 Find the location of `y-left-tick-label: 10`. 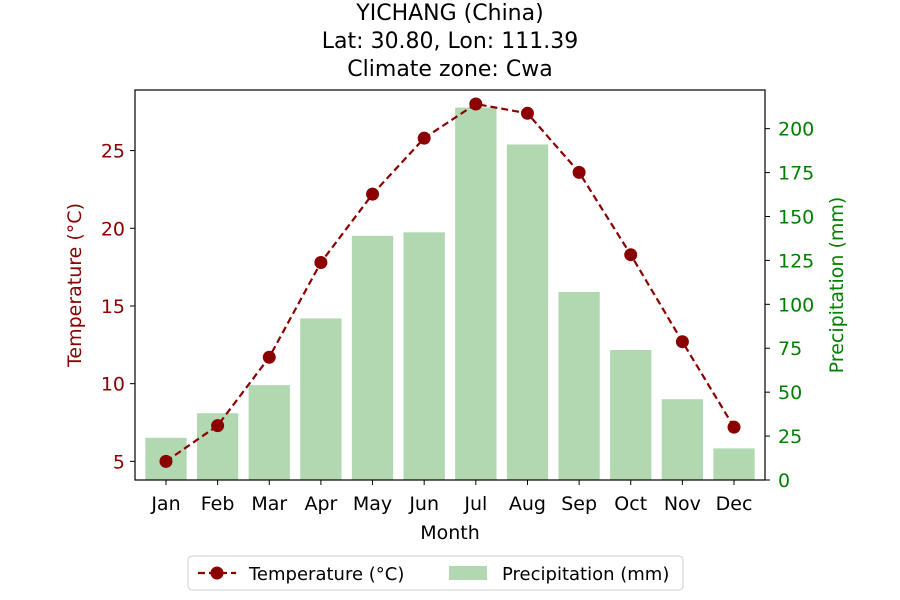

y-left-tick-label: 10 is located at coordinates (113, 385).